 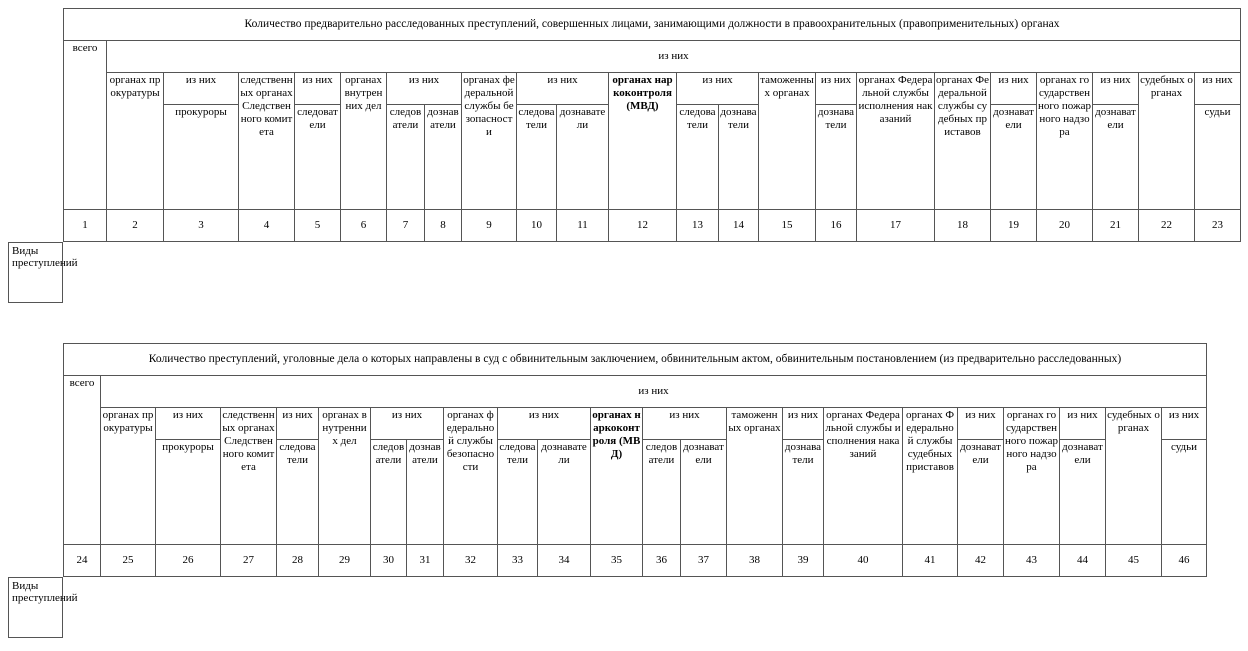 I want to click on column-number: 3, so click(x=201, y=225).